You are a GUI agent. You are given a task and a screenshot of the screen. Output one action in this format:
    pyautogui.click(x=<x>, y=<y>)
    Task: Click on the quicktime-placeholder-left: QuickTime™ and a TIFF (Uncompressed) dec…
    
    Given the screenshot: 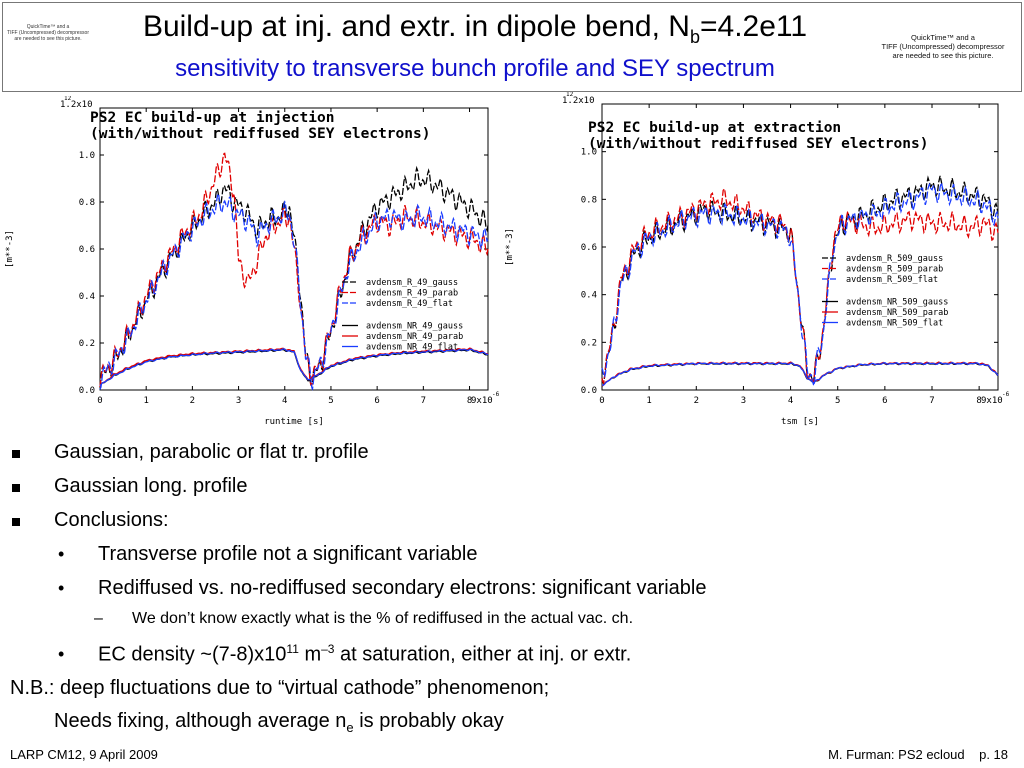 What is the action you would take?
    pyautogui.click(x=48, y=33)
    